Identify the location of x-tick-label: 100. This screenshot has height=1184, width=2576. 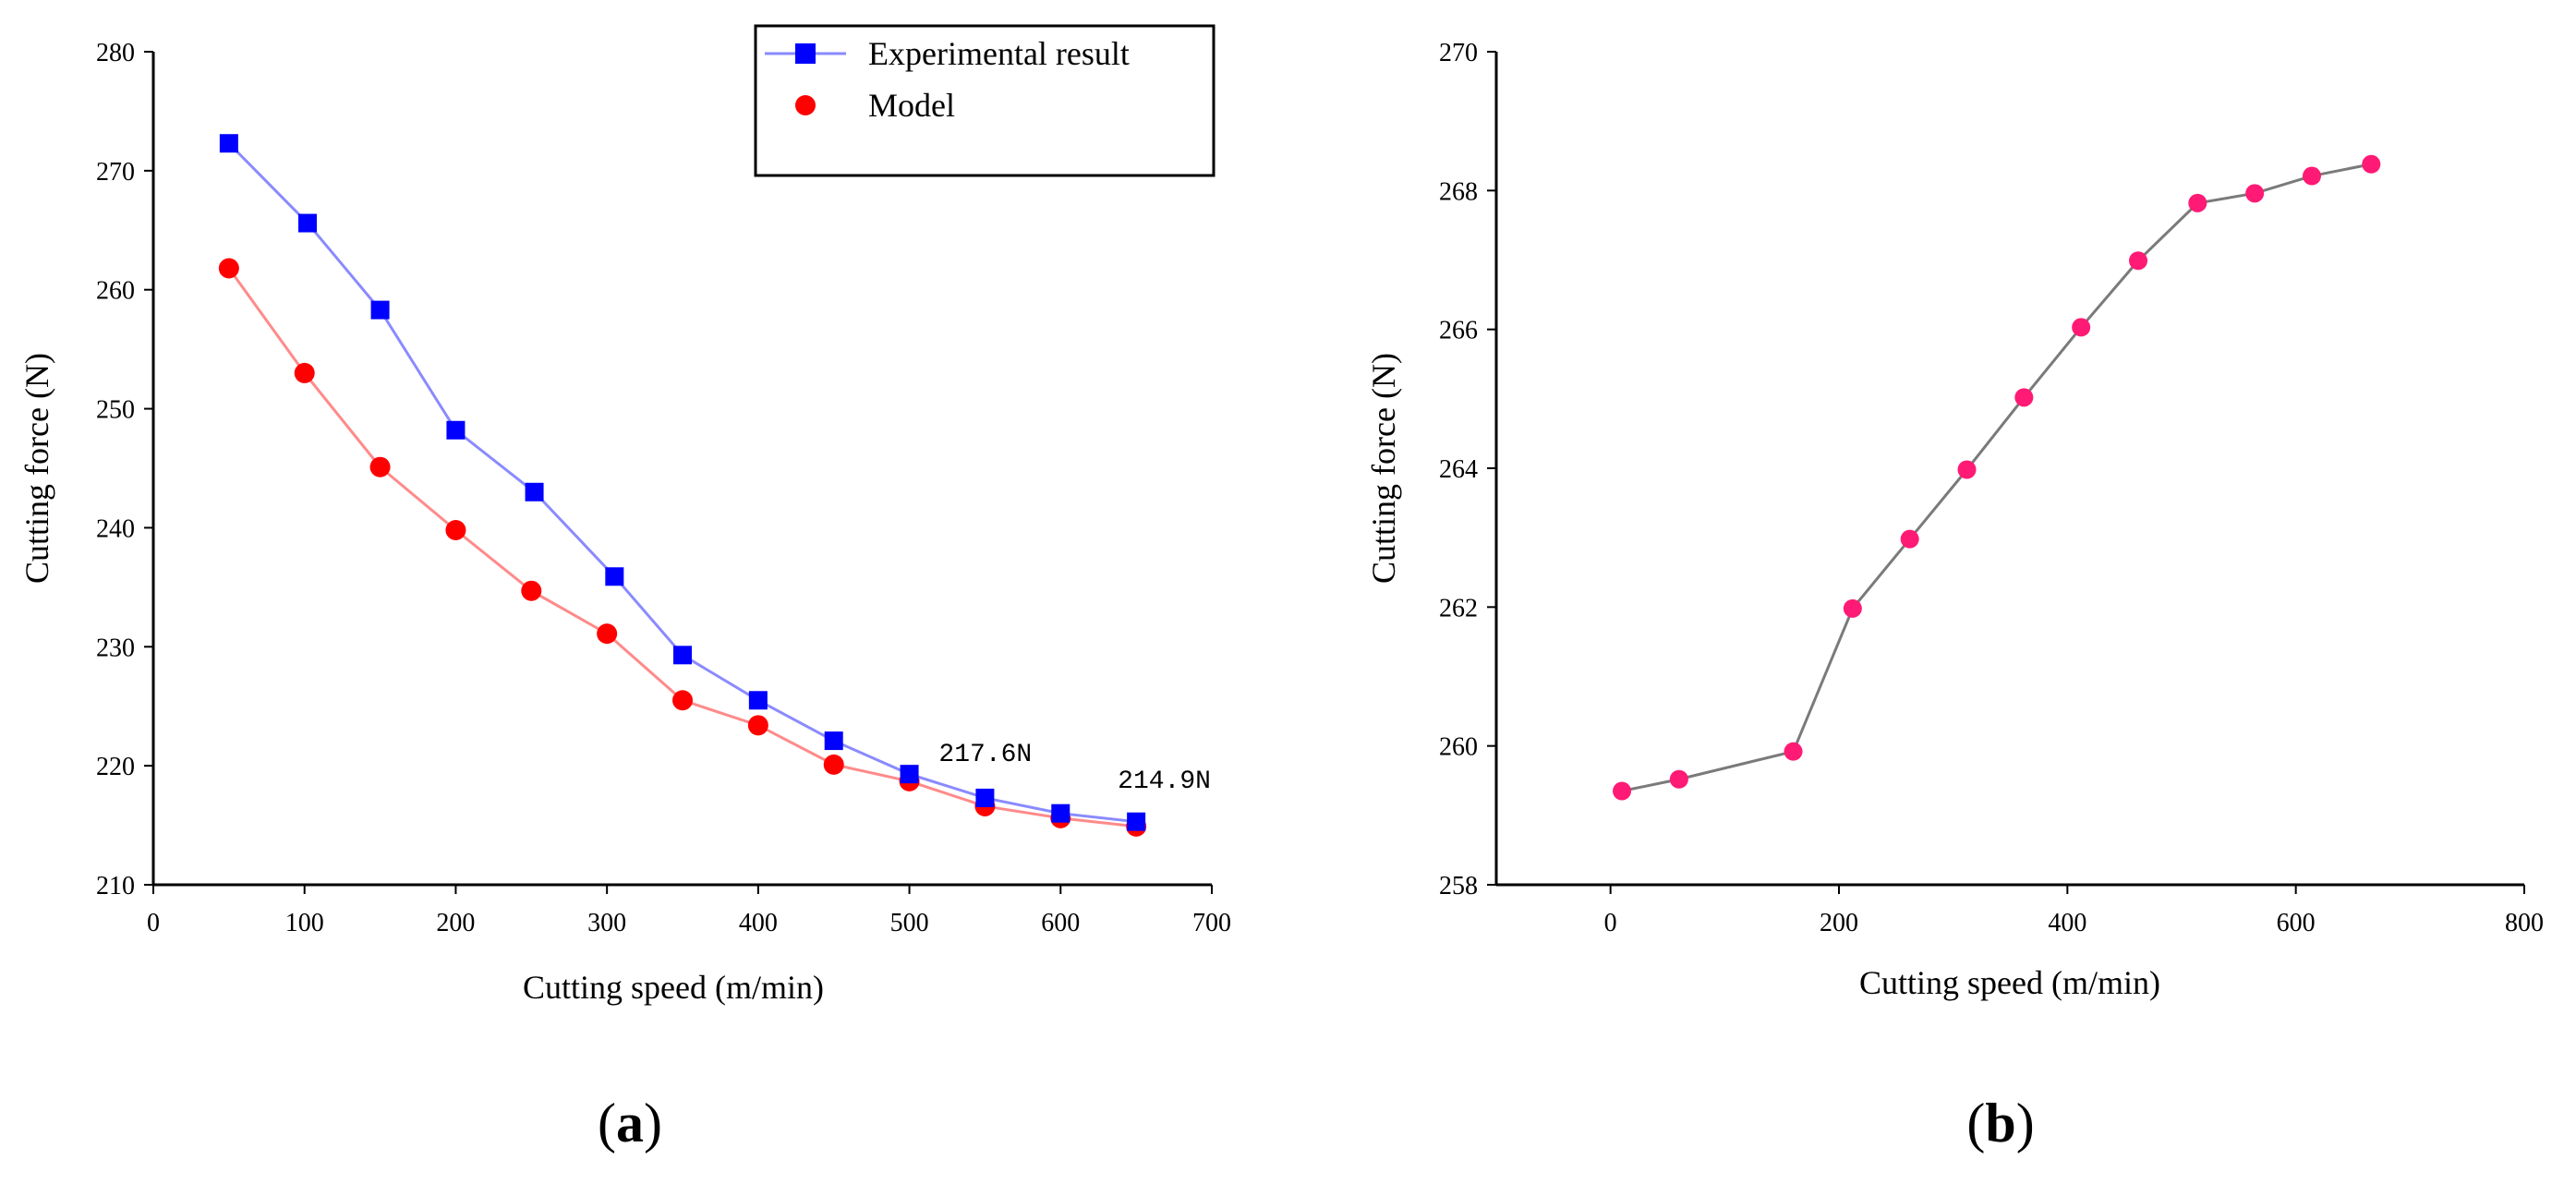
(304, 923).